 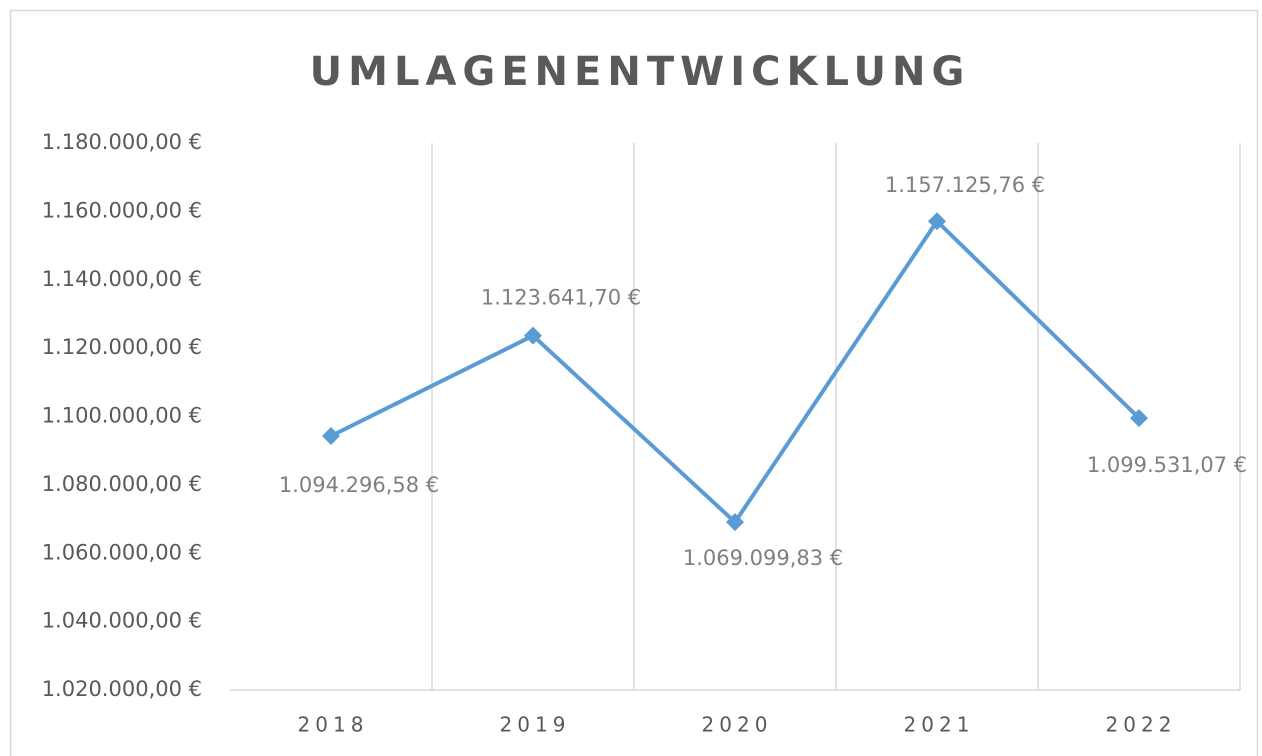 What do you see at coordinates (965, 185) in the screenshot?
I see `data-label: 1.157.125,76 €` at bounding box center [965, 185].